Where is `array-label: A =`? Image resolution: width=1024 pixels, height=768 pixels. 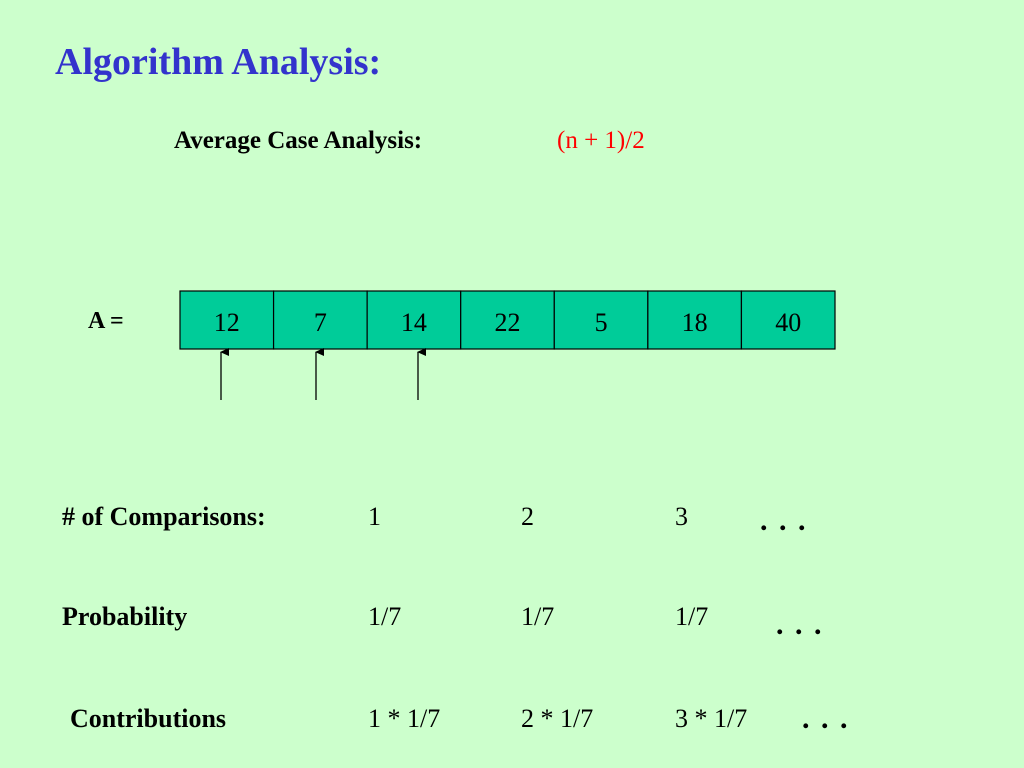
array-label: A = is located at coordinates (106, 321).